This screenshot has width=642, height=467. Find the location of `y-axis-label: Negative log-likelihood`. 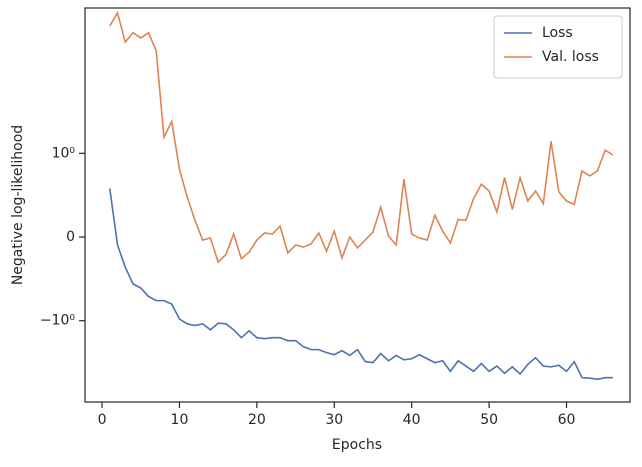

y-axis-label: Negative log-likelihood is located at coordinates (18, 205).